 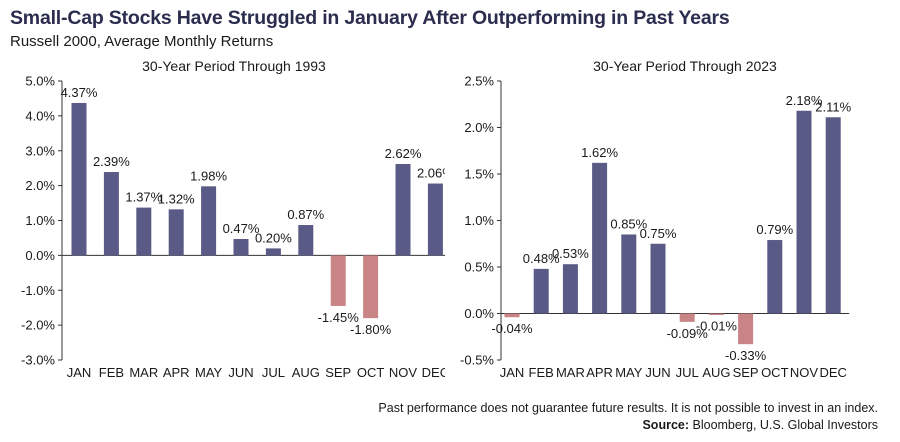 I want to click on data-label: 0.75%, so click(x=658, y=233).